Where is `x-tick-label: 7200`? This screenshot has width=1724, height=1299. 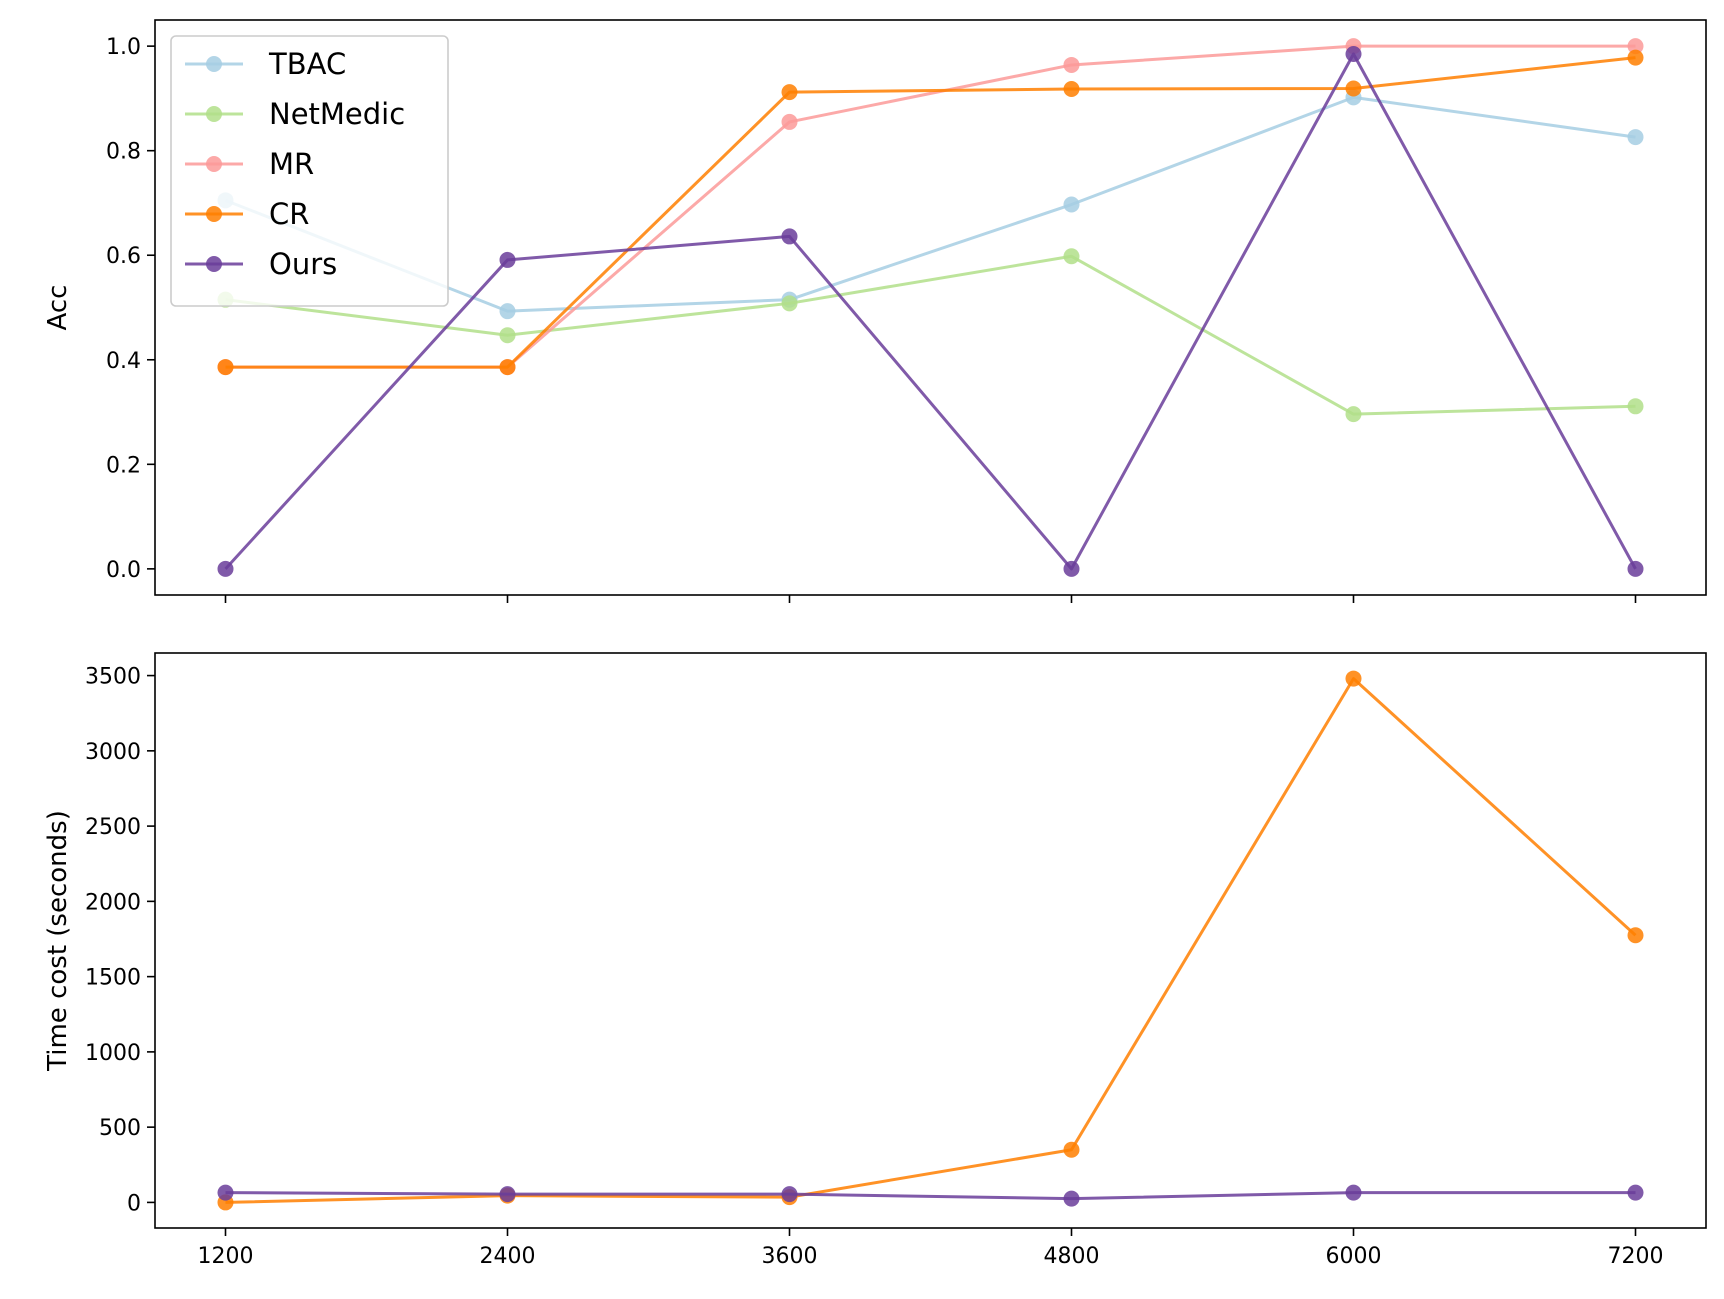 x-tick-label: 7200 is located at coordinates (1636, 1256).